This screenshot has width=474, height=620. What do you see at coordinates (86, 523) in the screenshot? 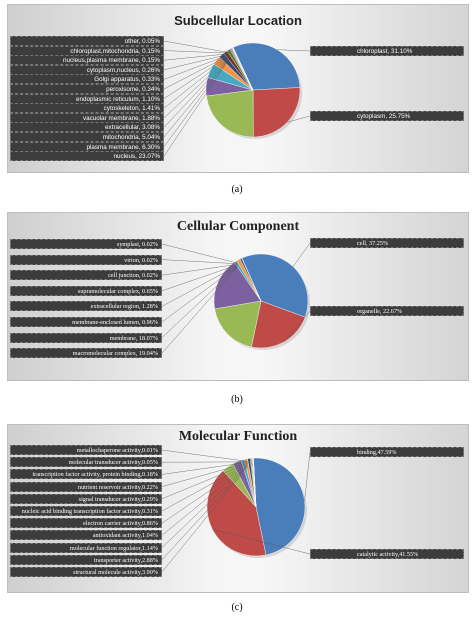
I see `data-label-left: electron carrier activity,0.86%` at bounding box center [86, 523].